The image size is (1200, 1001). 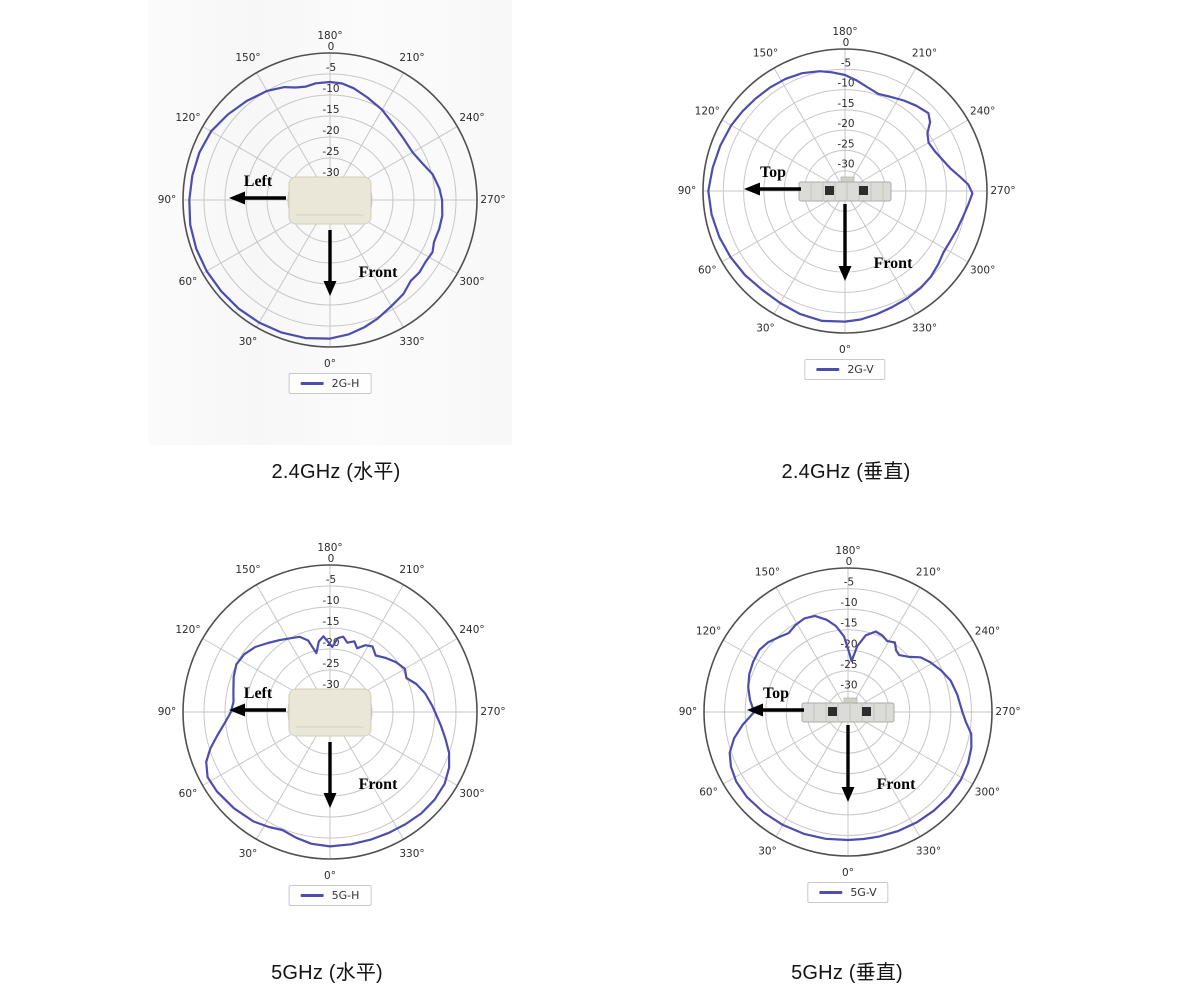 I want to click on legend-label: 2G-V, so click(x=860, y=369).